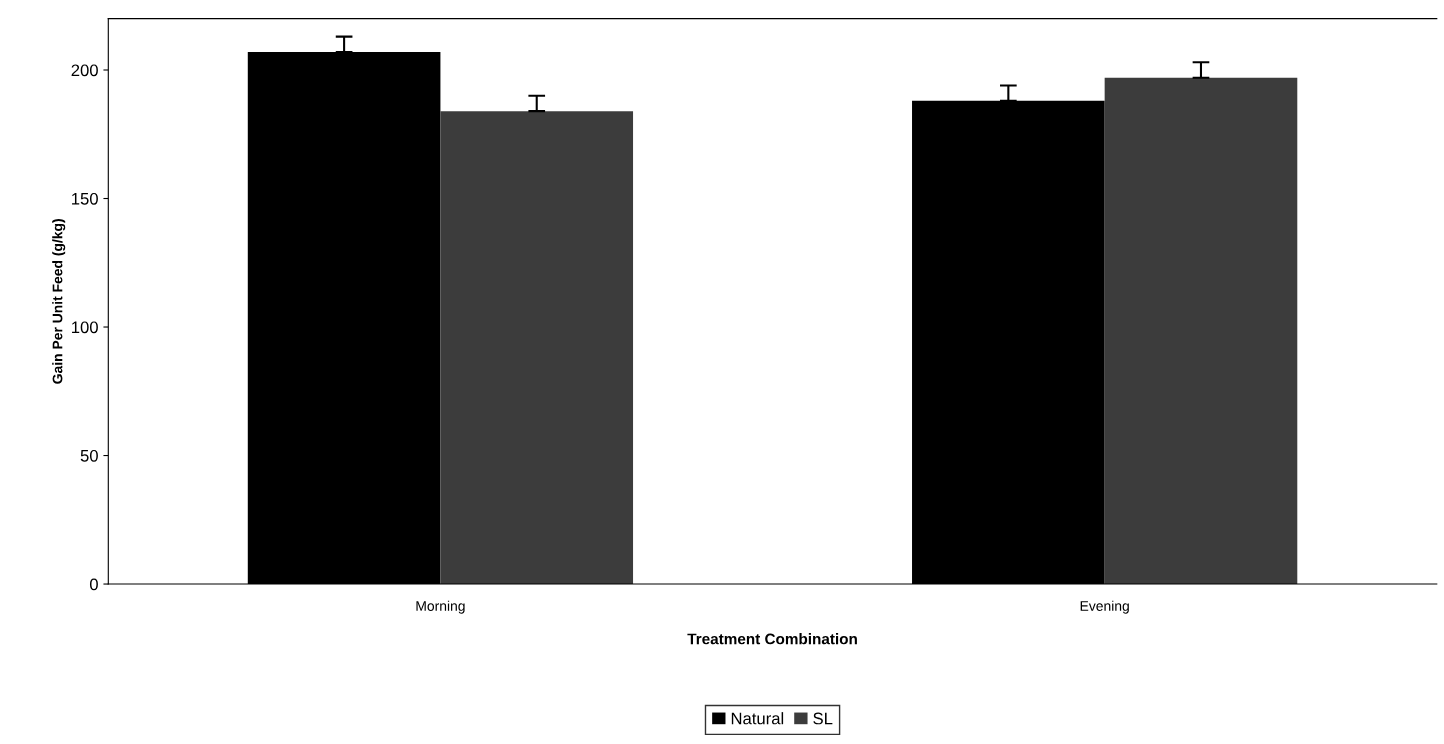 This screenshot has width=1444, height=744. What do you see at coordinates (85, 327) in the screenshot?
I see `y-tick-label: 100` at bounding box center [85, 327].